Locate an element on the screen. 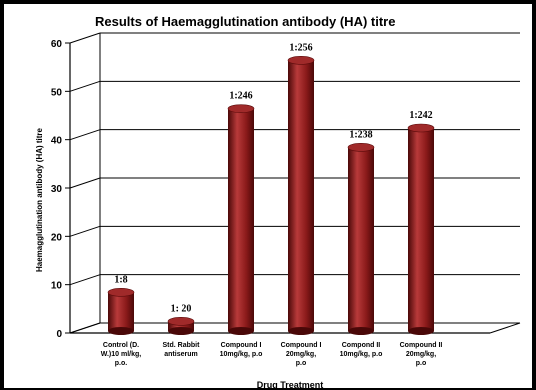 The width and height of the screenshot is (536, 390). data-label: 1:242 is located at coordinates (420, 115).